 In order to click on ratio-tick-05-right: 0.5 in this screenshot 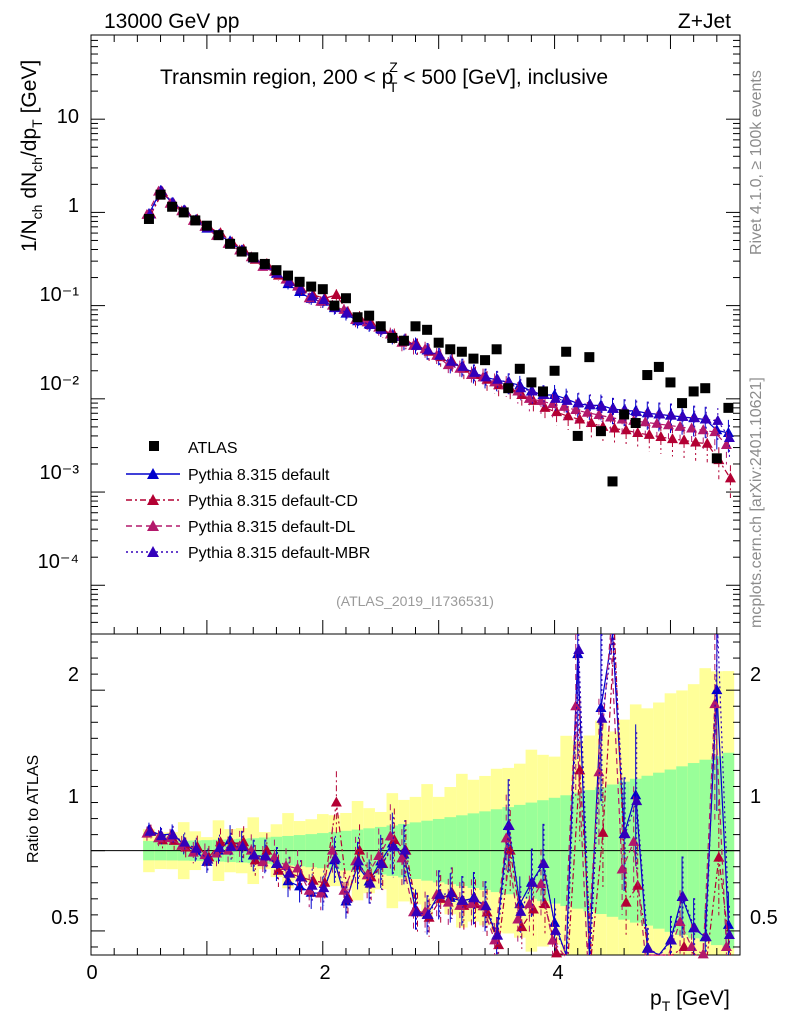, I will do `click(764, 918)`.